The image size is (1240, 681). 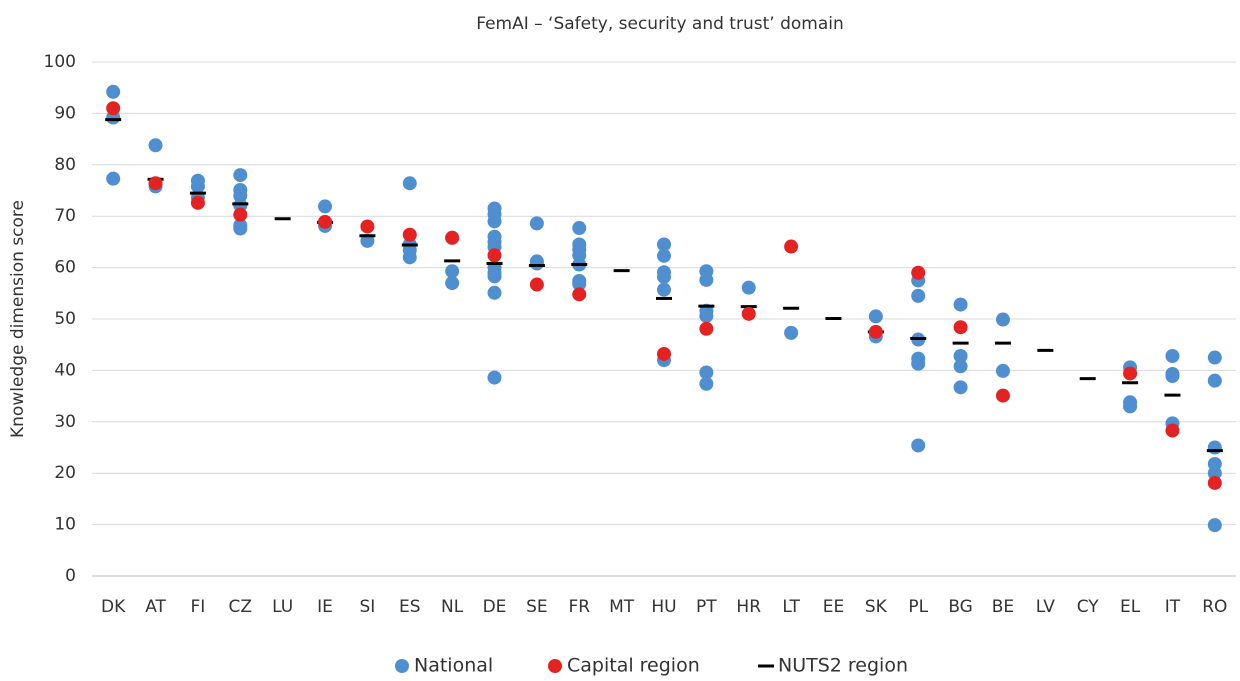 What do you see at coordinates (495, 607) in the screenshot?
I see `x-tick-label: DE` at bounding box center [495, 607].